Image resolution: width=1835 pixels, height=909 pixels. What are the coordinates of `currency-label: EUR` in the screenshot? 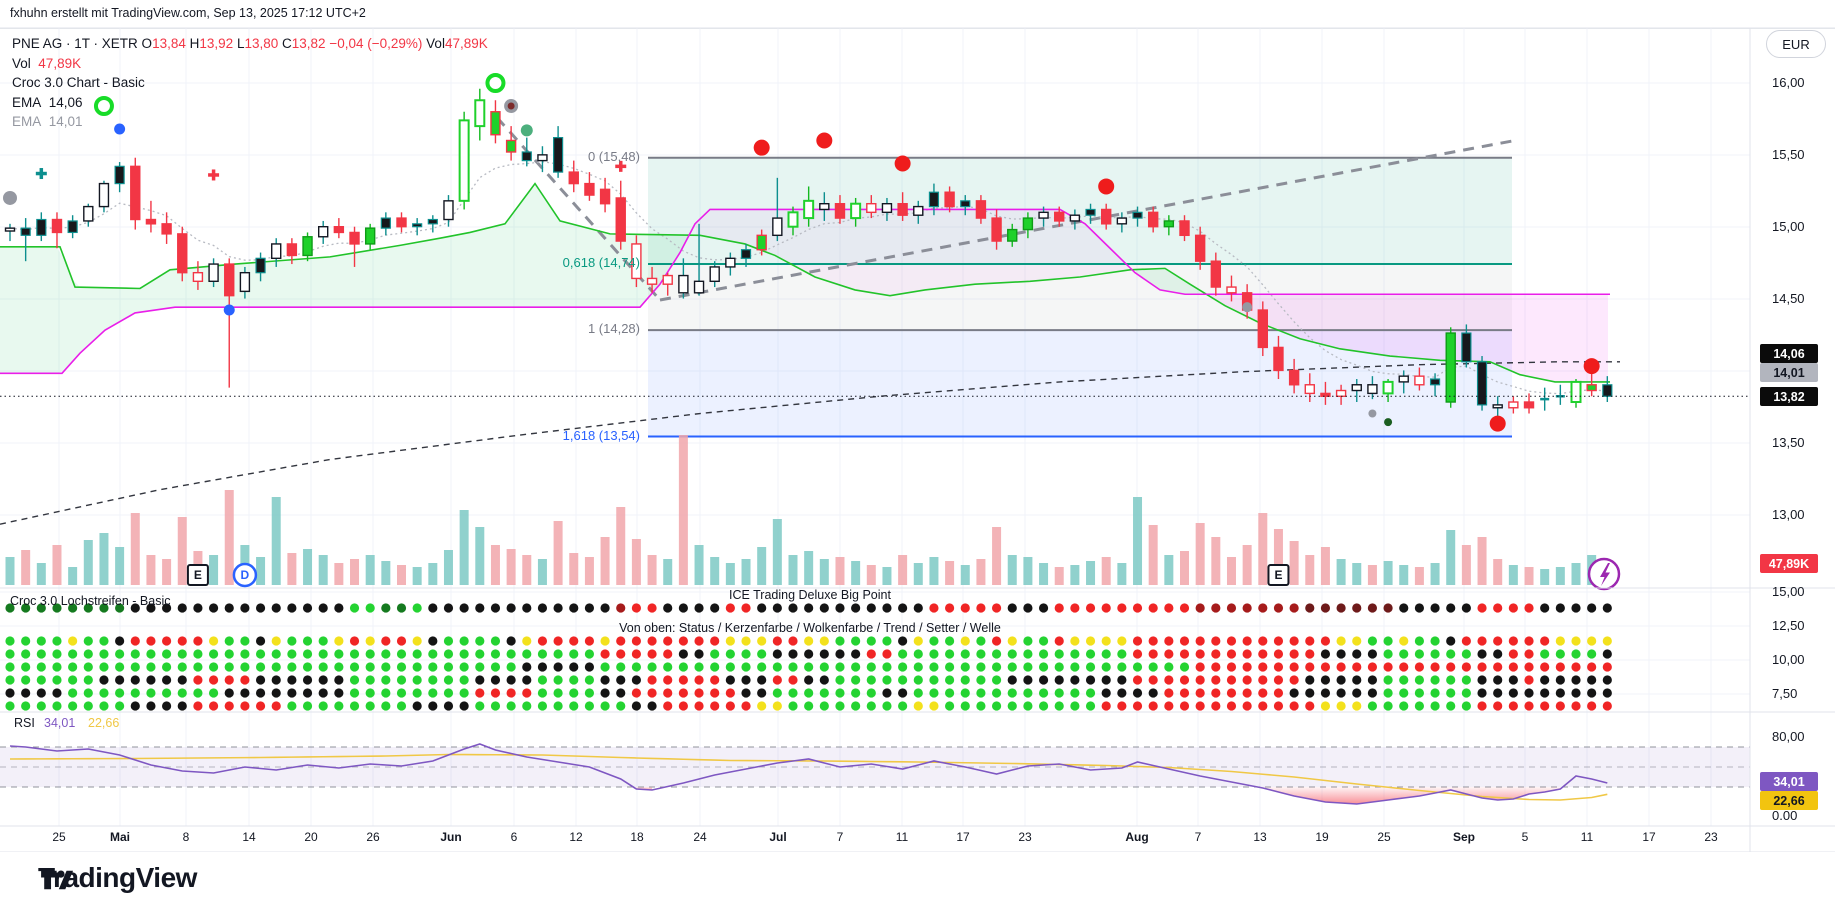 It's located at (1796, 44).